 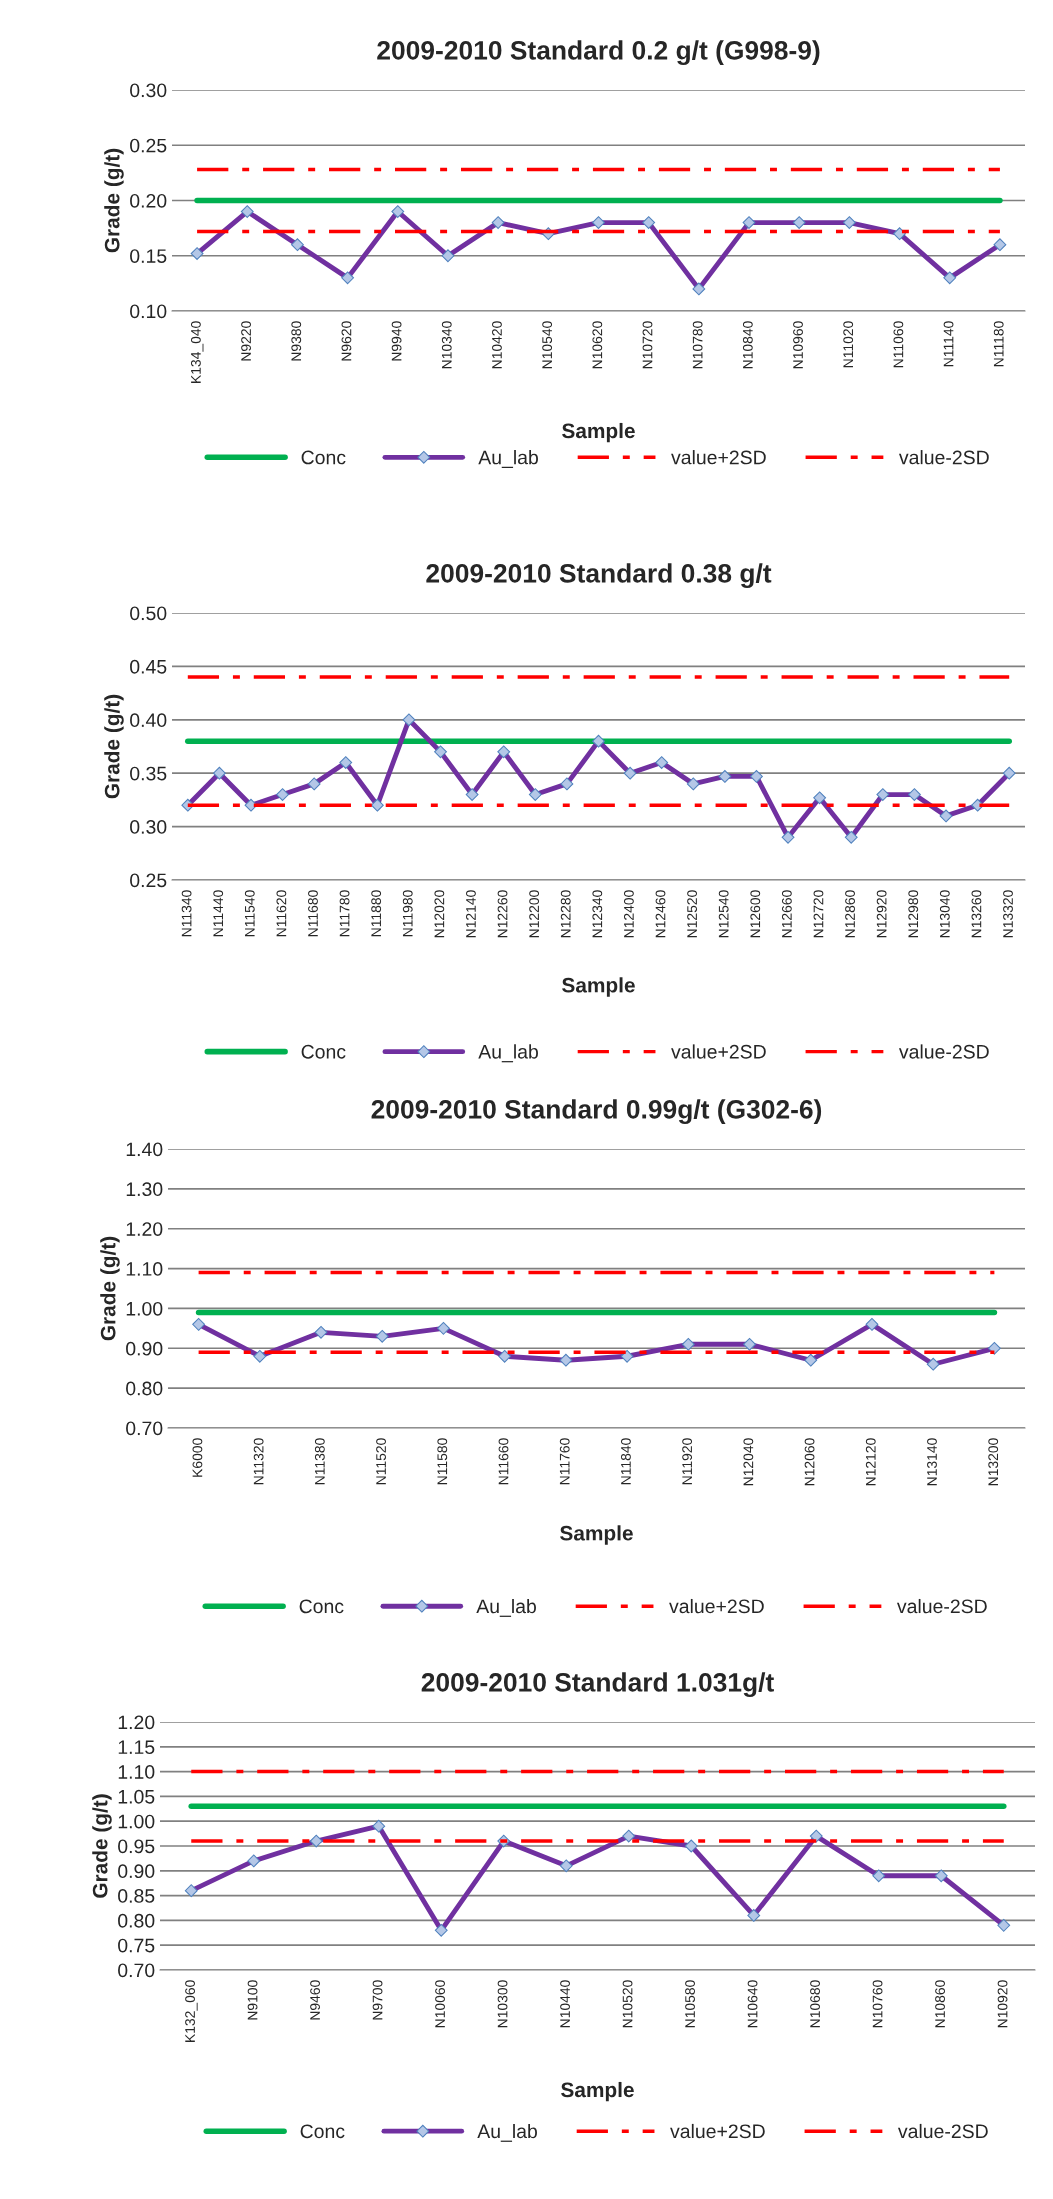 I want to click on x-tick-label: N9700, so click(x=377, y=2000).